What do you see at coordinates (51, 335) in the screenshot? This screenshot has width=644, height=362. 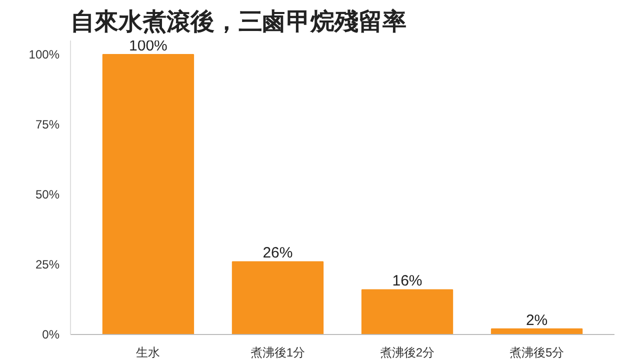 I see `y-tick-label: 0%` at bounding box center [51, 335].